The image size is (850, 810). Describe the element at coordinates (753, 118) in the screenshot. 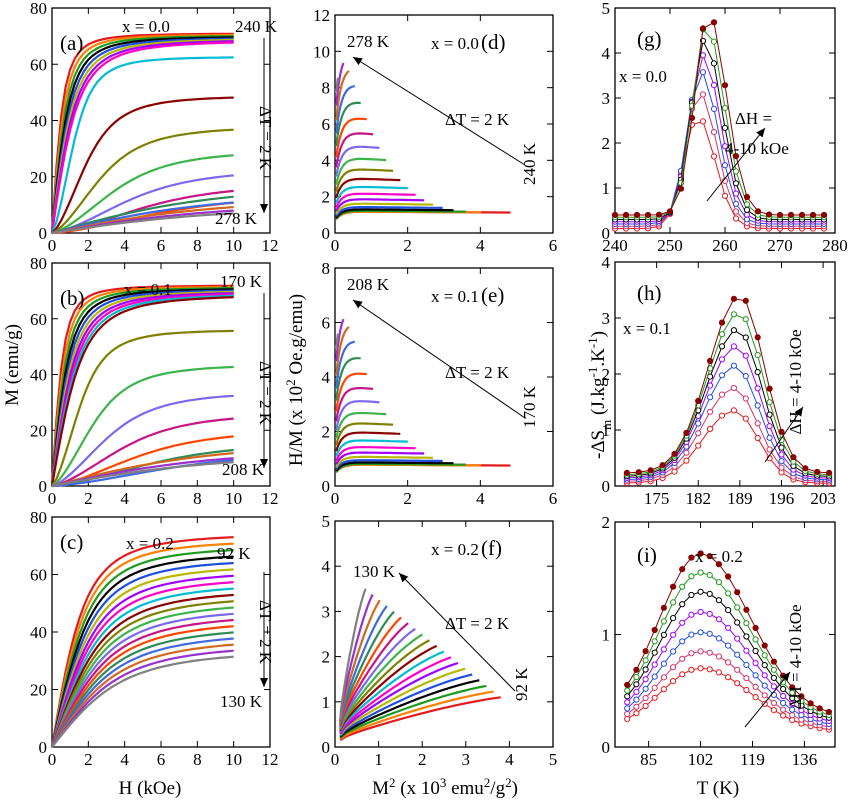

I see `field-label: ΔH =` at that location.